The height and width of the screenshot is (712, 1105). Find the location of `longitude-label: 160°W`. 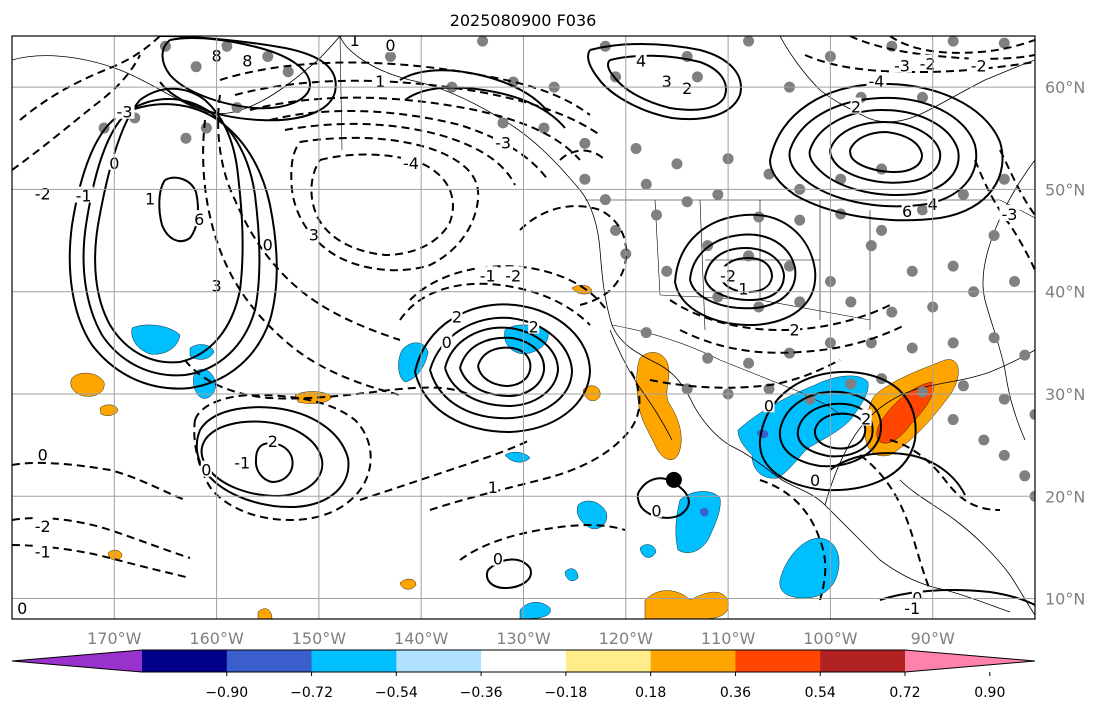

longitude-label: 160°W is located at coordinates (216, 638).